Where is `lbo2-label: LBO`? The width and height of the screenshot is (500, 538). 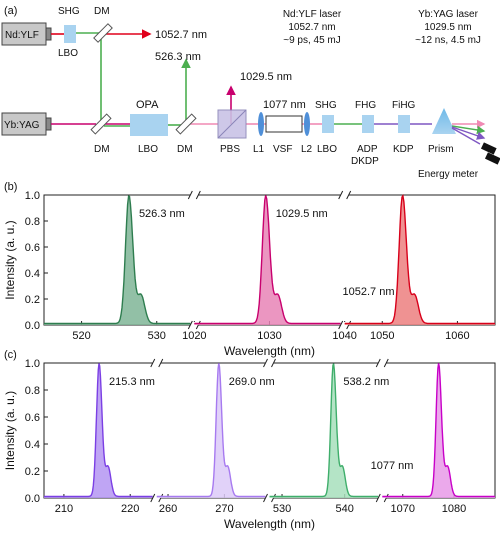 lbo2-label: LBO is located at coordinates (327, 149).